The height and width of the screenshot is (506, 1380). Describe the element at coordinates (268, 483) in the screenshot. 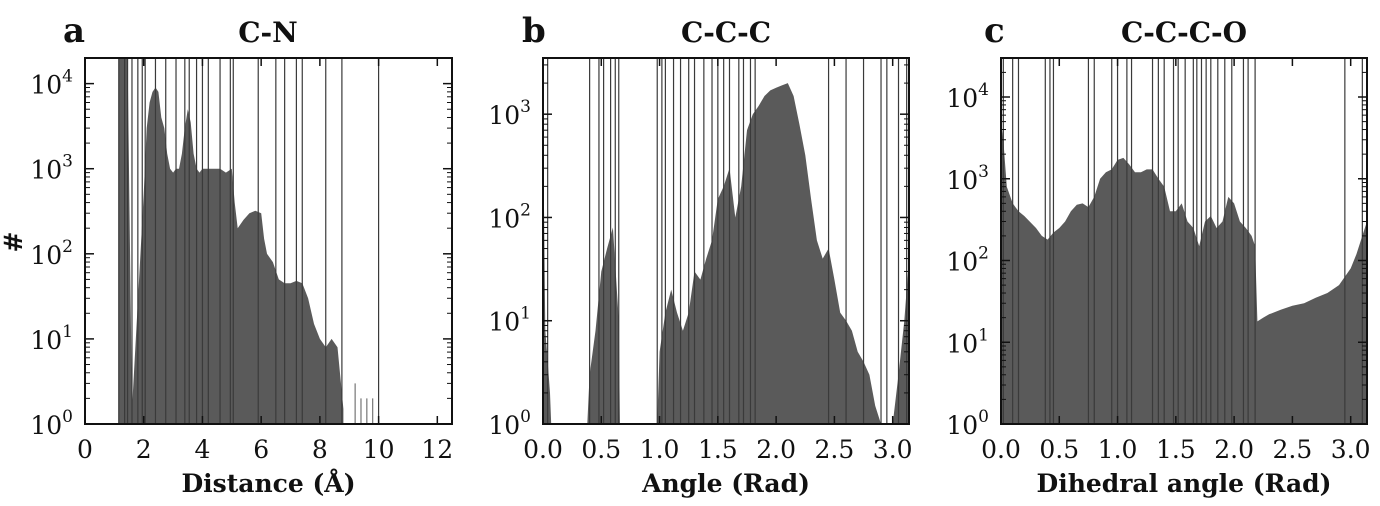

I see `x-axis-label: Distance (Å)` at that location.